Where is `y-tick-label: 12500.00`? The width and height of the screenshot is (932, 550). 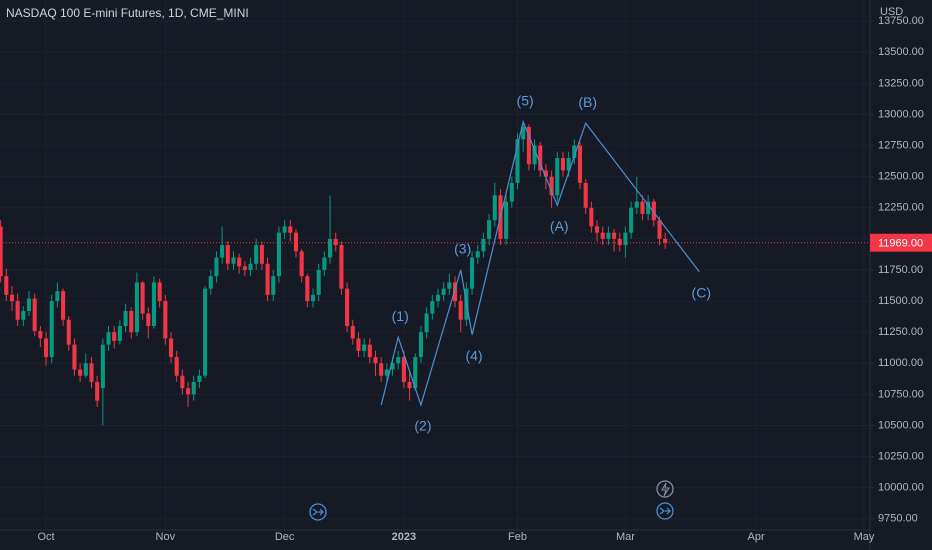 y-tick-label: 12500.00 is located at coordinates (901, 177).